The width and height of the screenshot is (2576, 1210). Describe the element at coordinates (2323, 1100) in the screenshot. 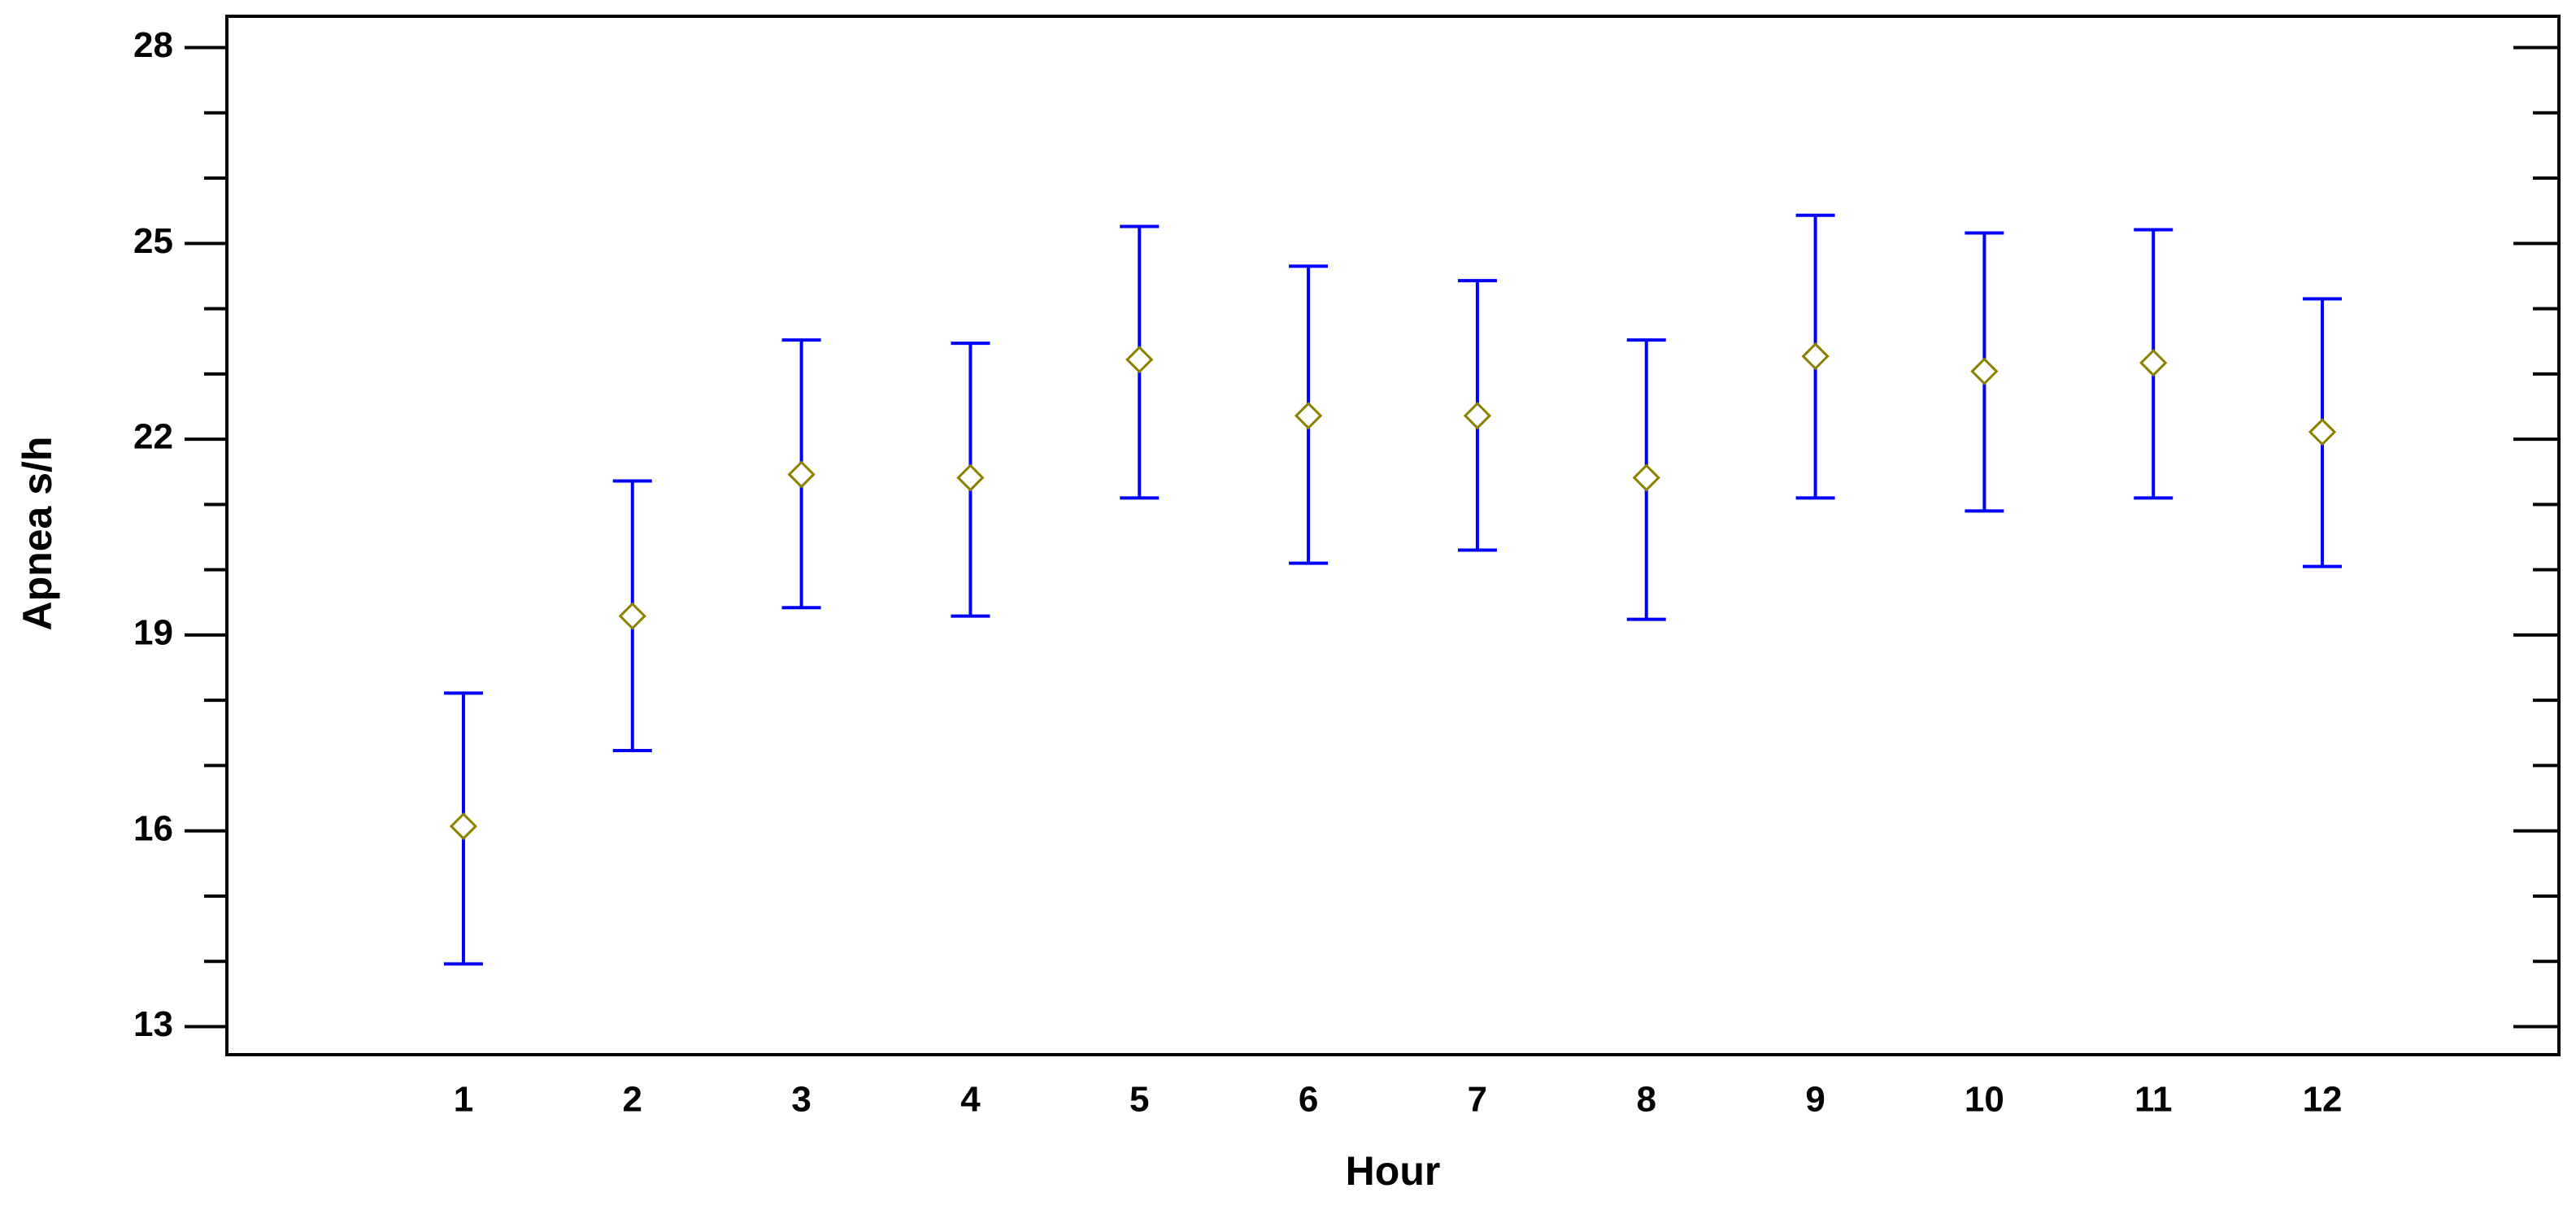

I see `x-tick-label: 12` at that location.